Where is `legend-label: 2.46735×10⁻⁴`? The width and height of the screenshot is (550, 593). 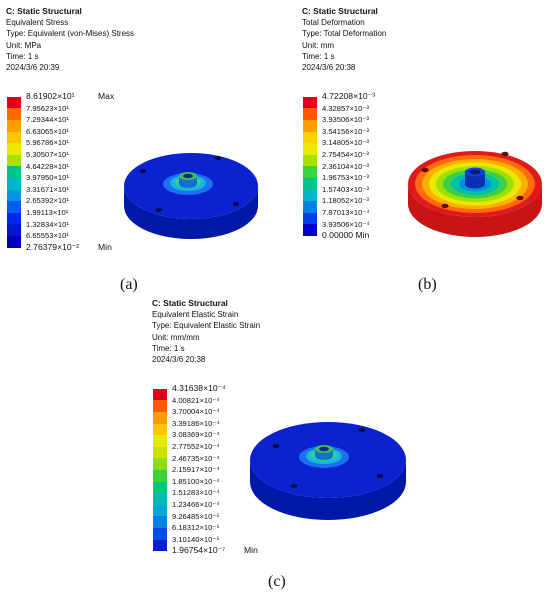 legend-label: 2.46735×10⁻⁴ is located at coordinates (196, 458).